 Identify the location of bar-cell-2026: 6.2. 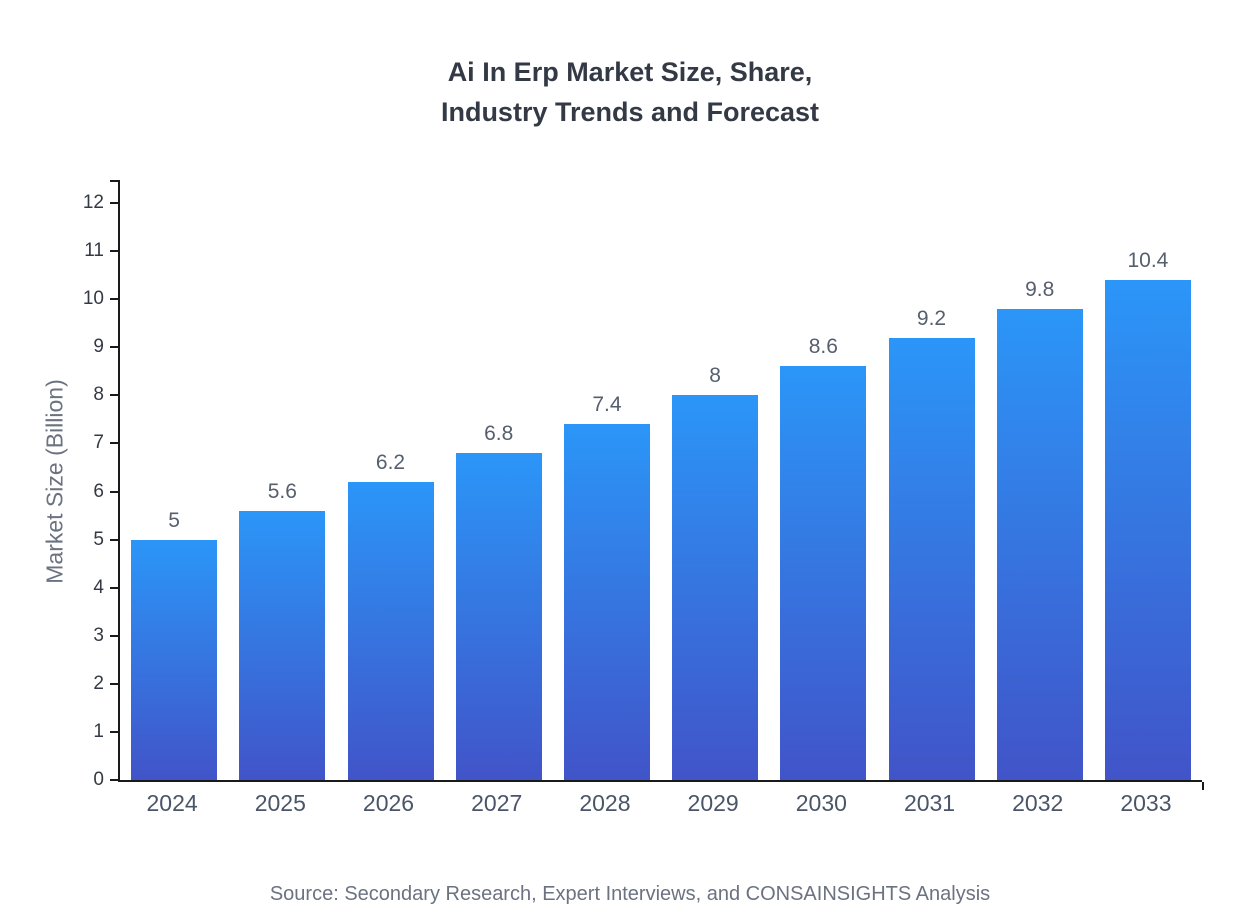
(390, 615).